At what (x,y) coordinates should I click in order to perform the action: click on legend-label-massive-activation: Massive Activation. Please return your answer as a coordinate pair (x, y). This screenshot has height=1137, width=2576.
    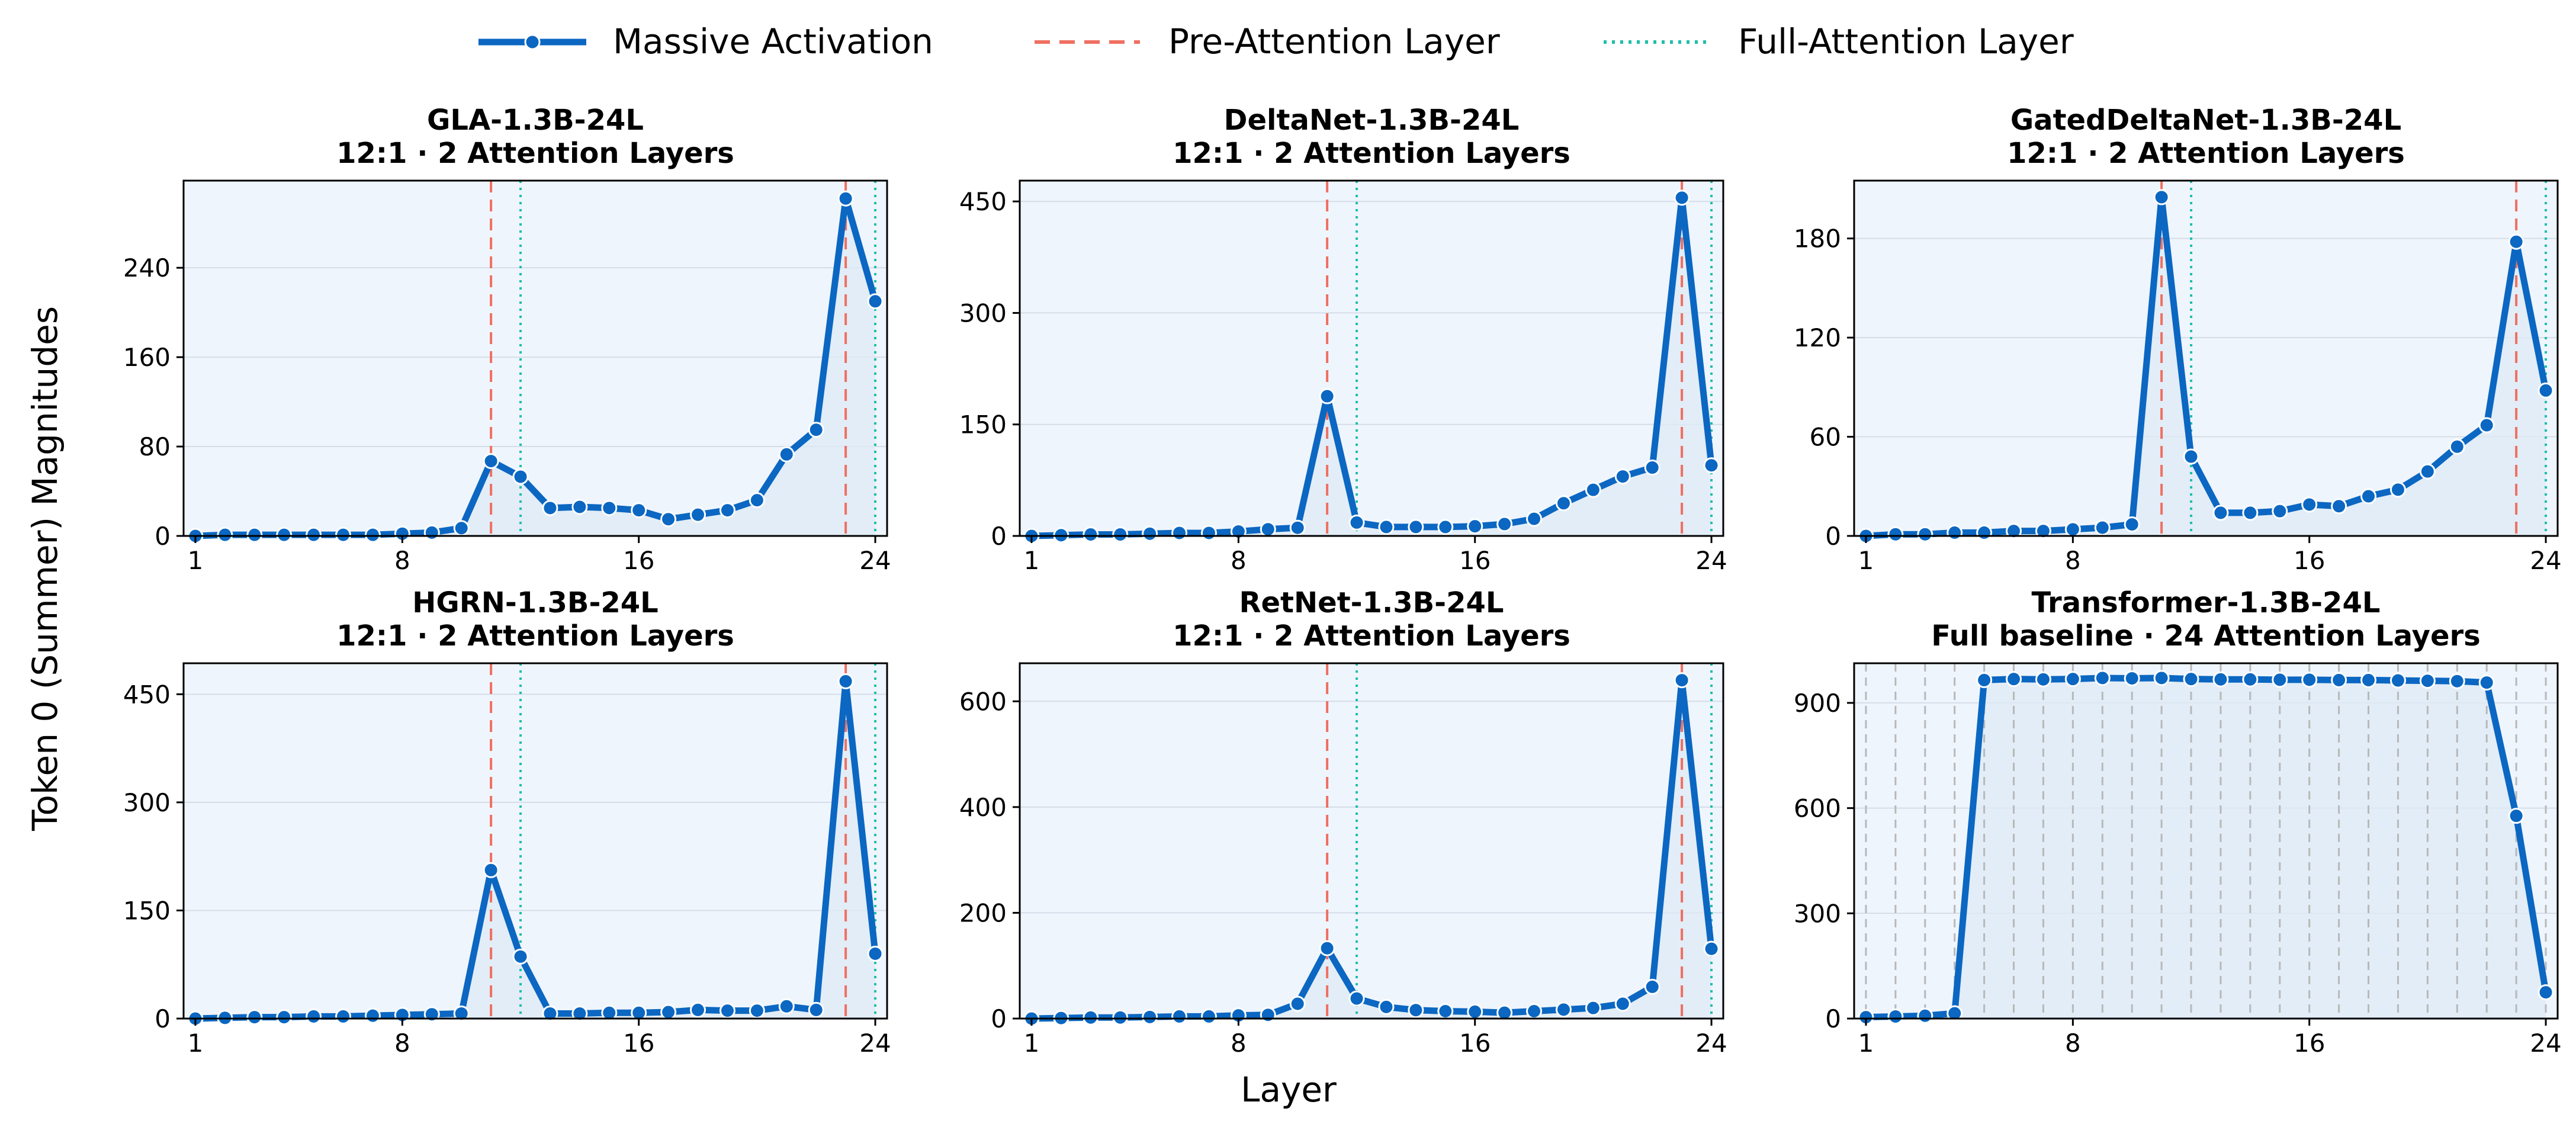
    Looking at the image, I should click on (773, 41).